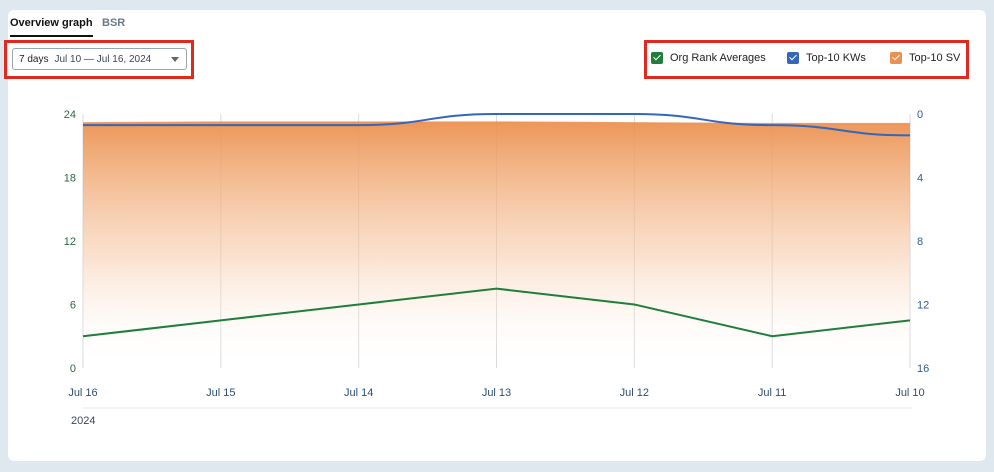  I want to click on tab-bsr: BSR, so click(114, 23).